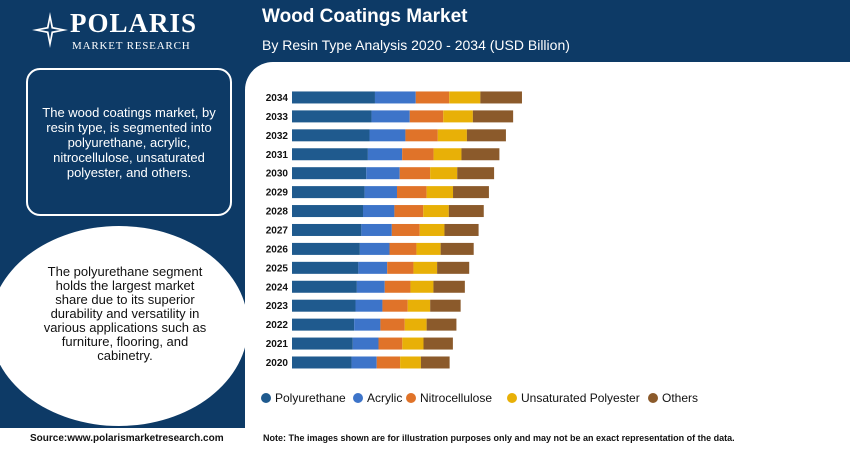 This screenshot has width=850, height=450. I want to click on bar-acrylic-2030, so click(383, 173).